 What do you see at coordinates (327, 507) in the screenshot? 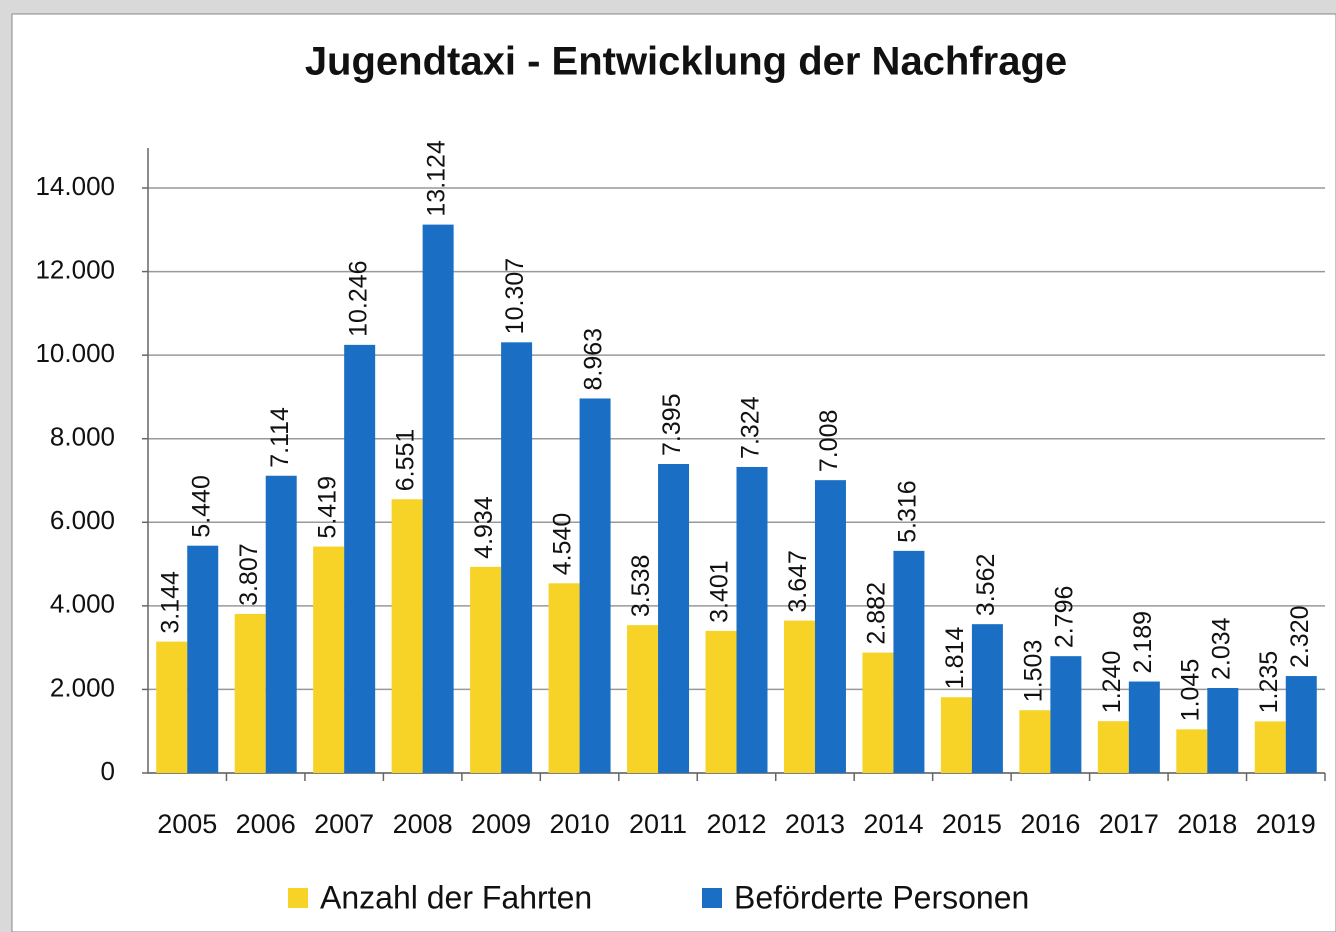
I see `value-label: 5.419` at bounding box center [327, 507].